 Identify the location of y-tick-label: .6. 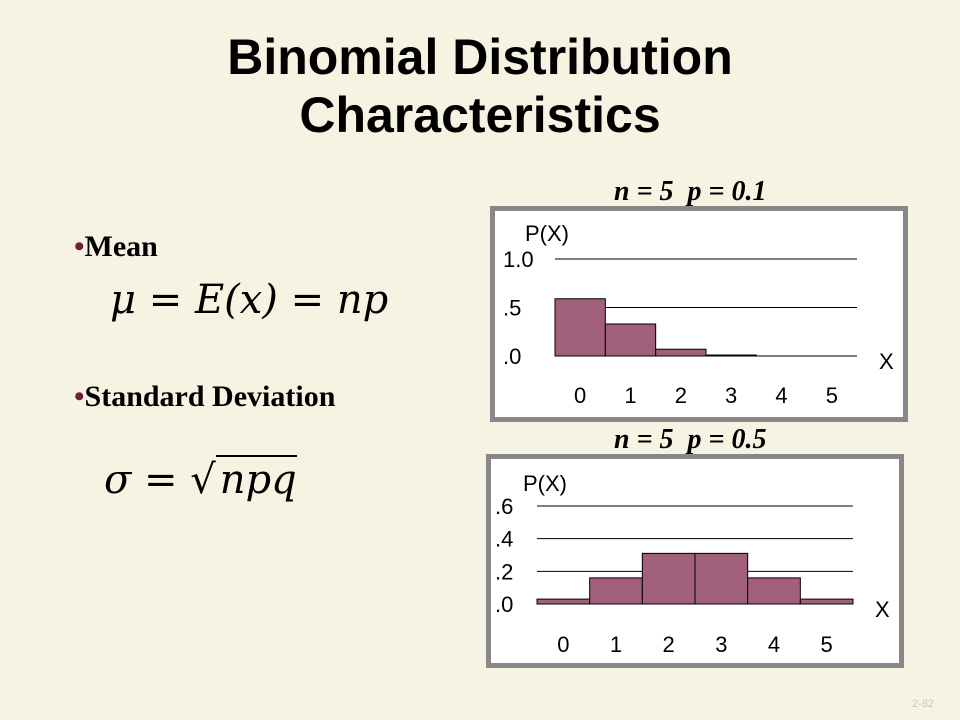
(504, 506).